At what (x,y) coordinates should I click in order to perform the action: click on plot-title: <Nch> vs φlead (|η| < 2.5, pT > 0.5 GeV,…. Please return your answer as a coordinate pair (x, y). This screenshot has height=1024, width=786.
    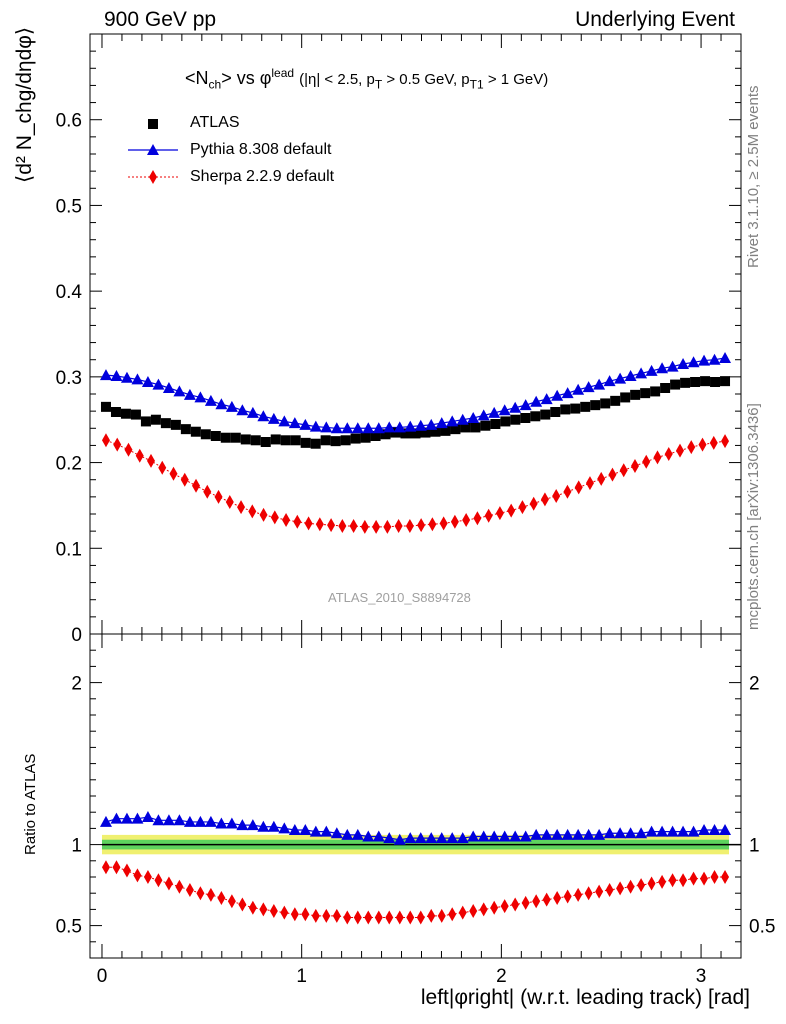
    Looking at the image, I should click on (366, 79).